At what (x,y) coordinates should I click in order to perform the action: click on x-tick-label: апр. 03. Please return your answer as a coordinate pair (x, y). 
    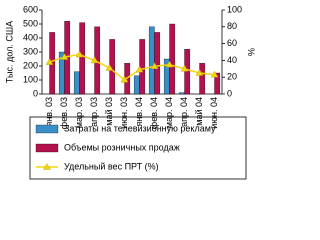
    Looking at the image, I should click on (94, 112).